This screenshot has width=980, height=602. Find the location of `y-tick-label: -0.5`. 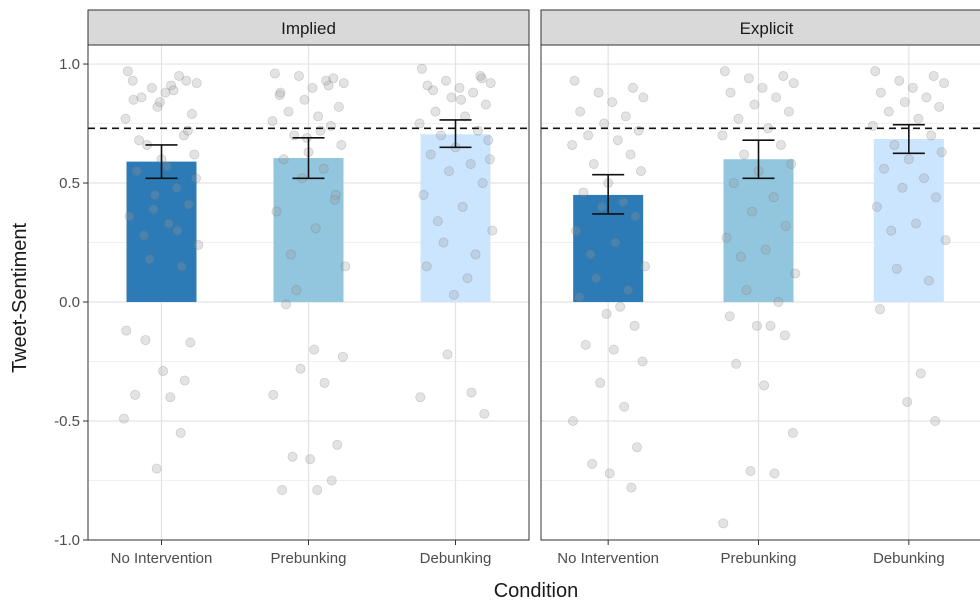

y-tick-label: -0.5 is located at coordinates (67, 421).